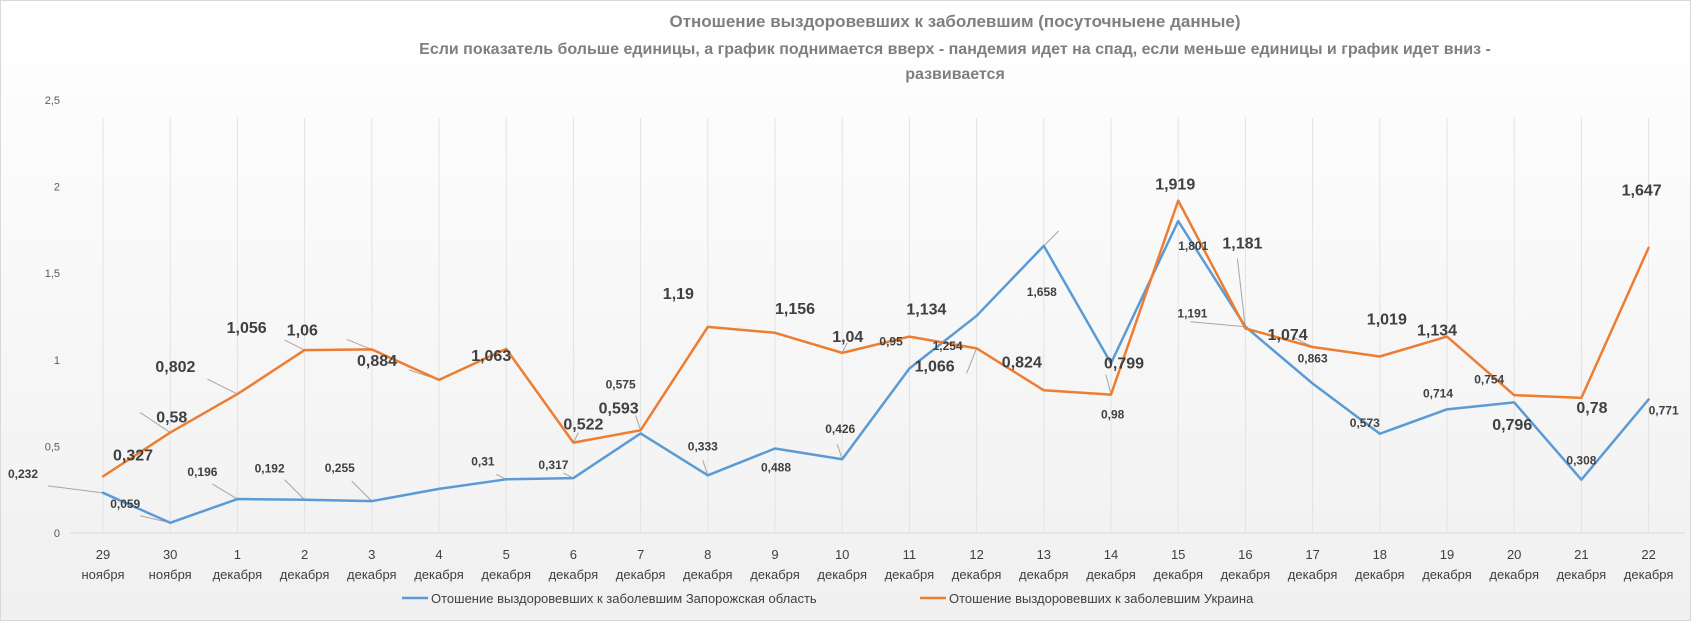 The width and height of the screenshot is (1691, 621). What do you see at coordinates (619, 408) in the screenshot?
I see `data-label-ukraine: 0,593` at bounding box center [619, 408].